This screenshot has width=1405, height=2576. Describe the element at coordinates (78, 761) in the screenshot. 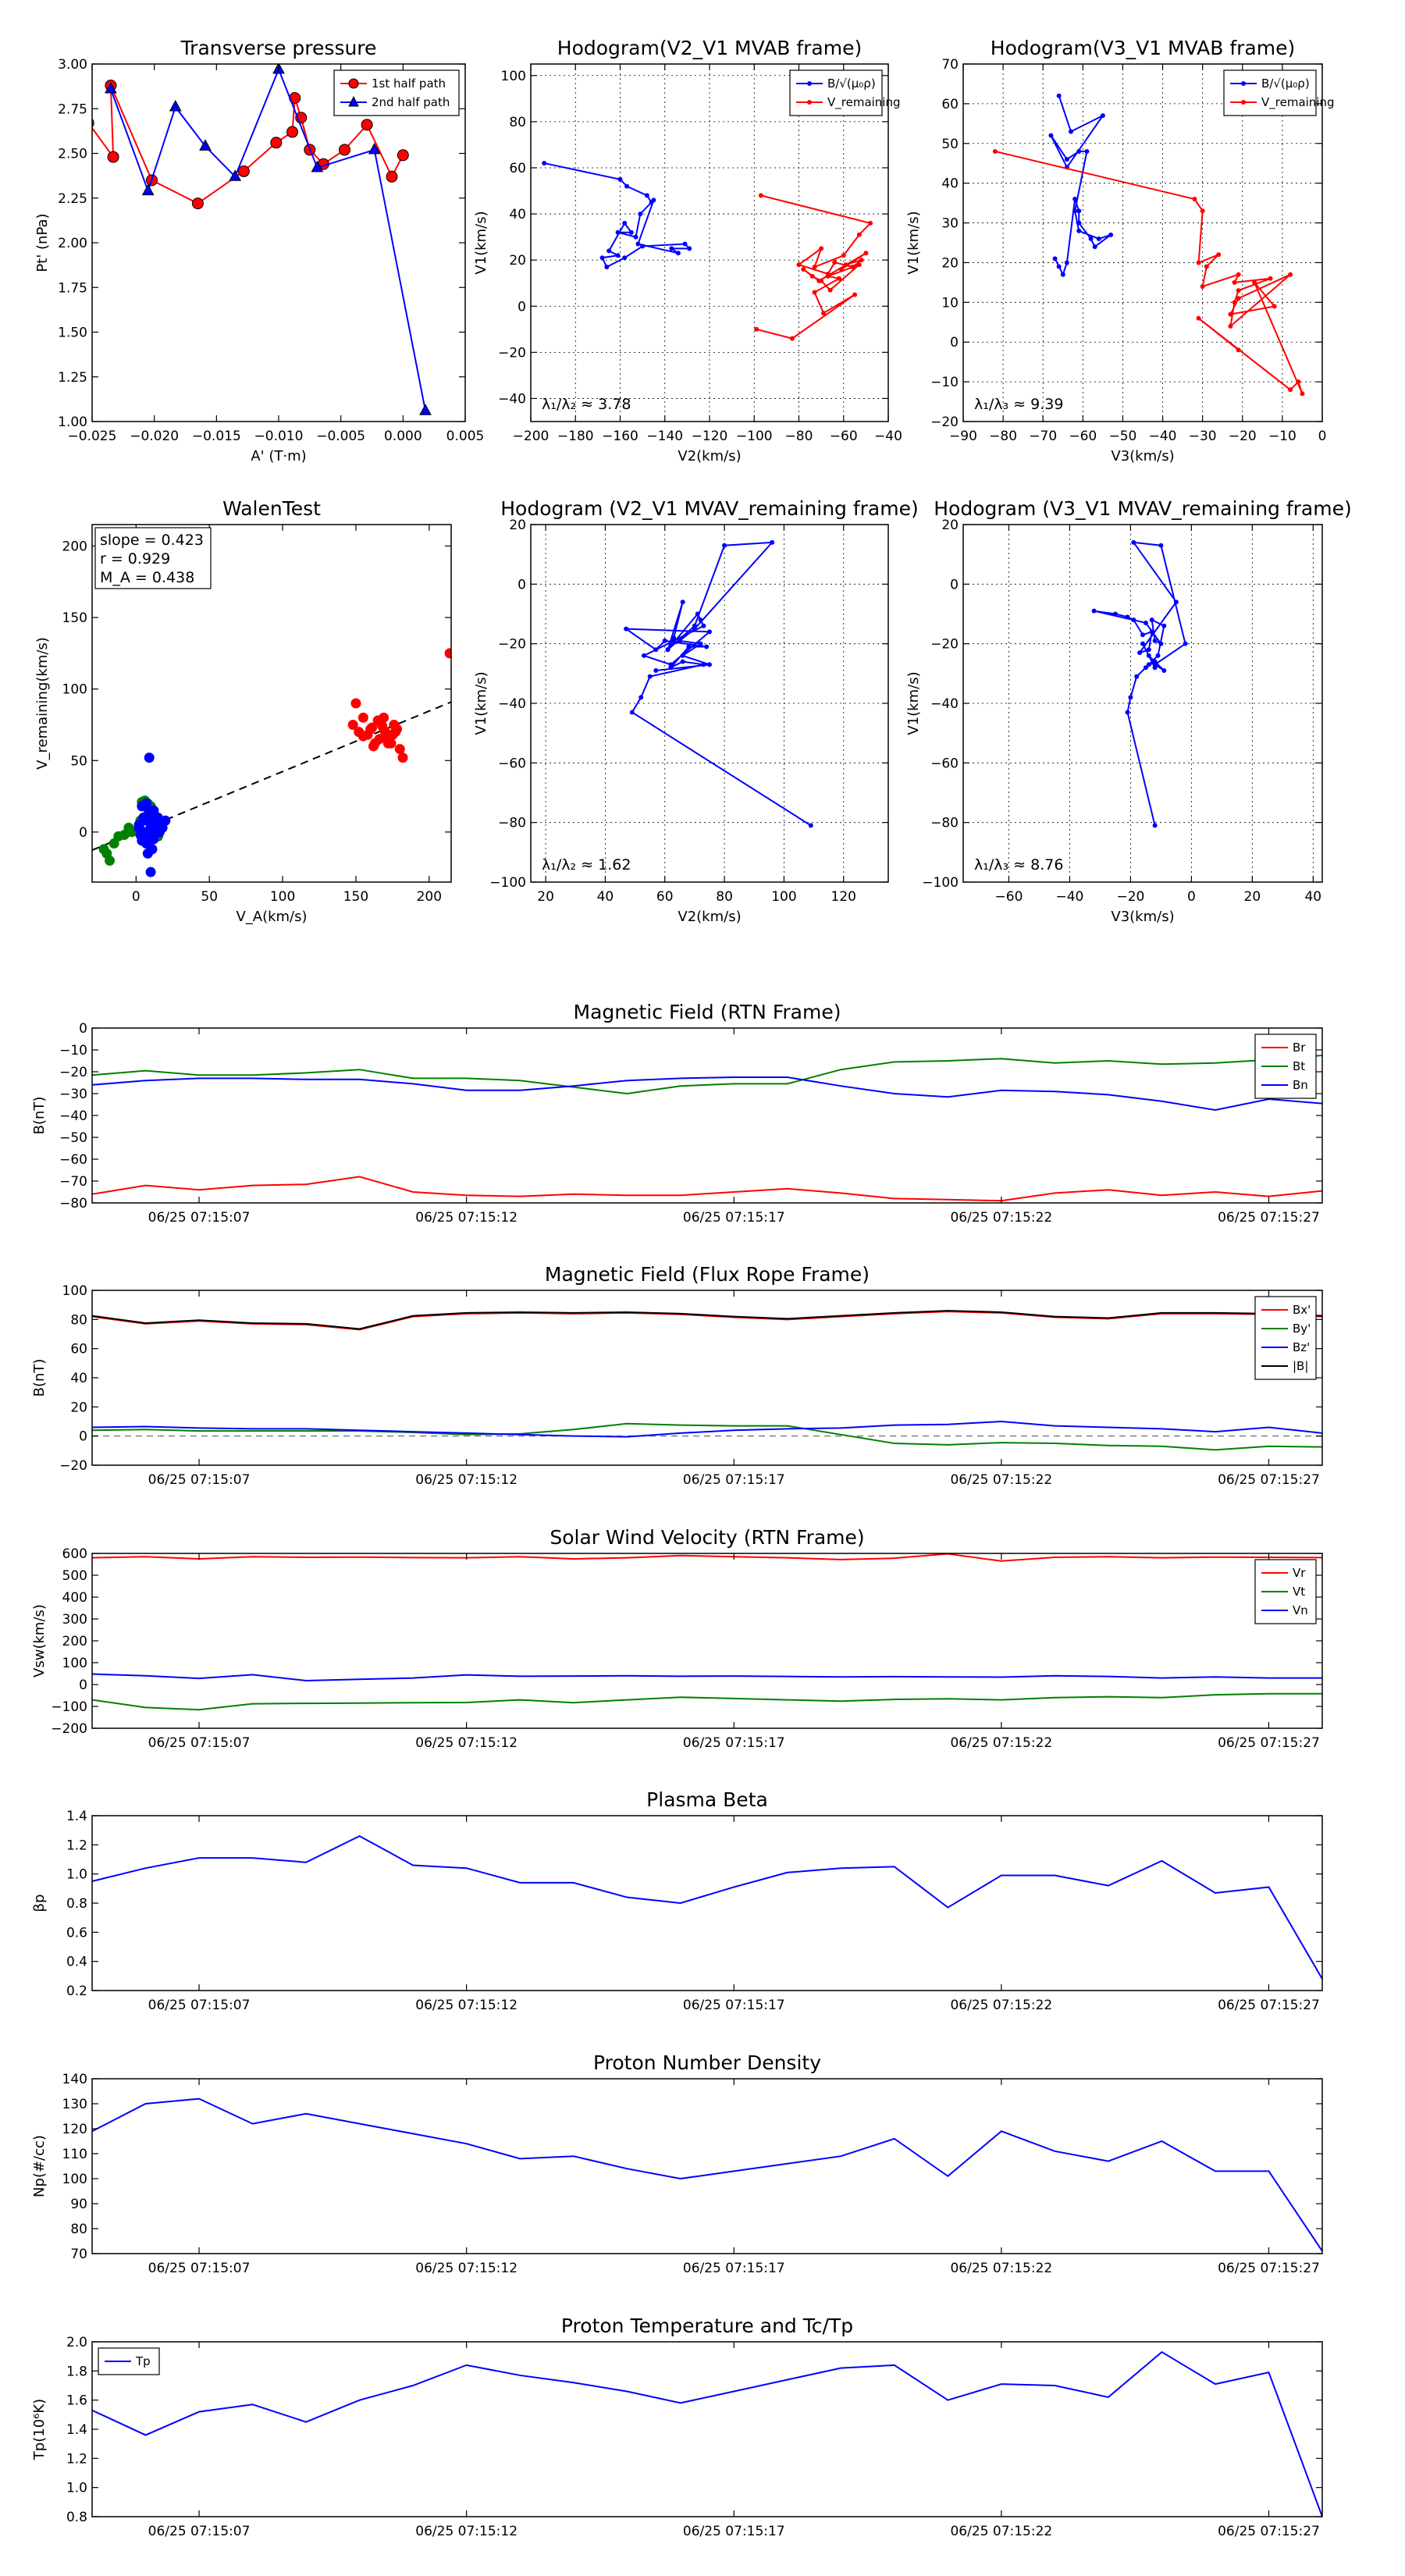

I see `y-tick-label: 50` at that location.